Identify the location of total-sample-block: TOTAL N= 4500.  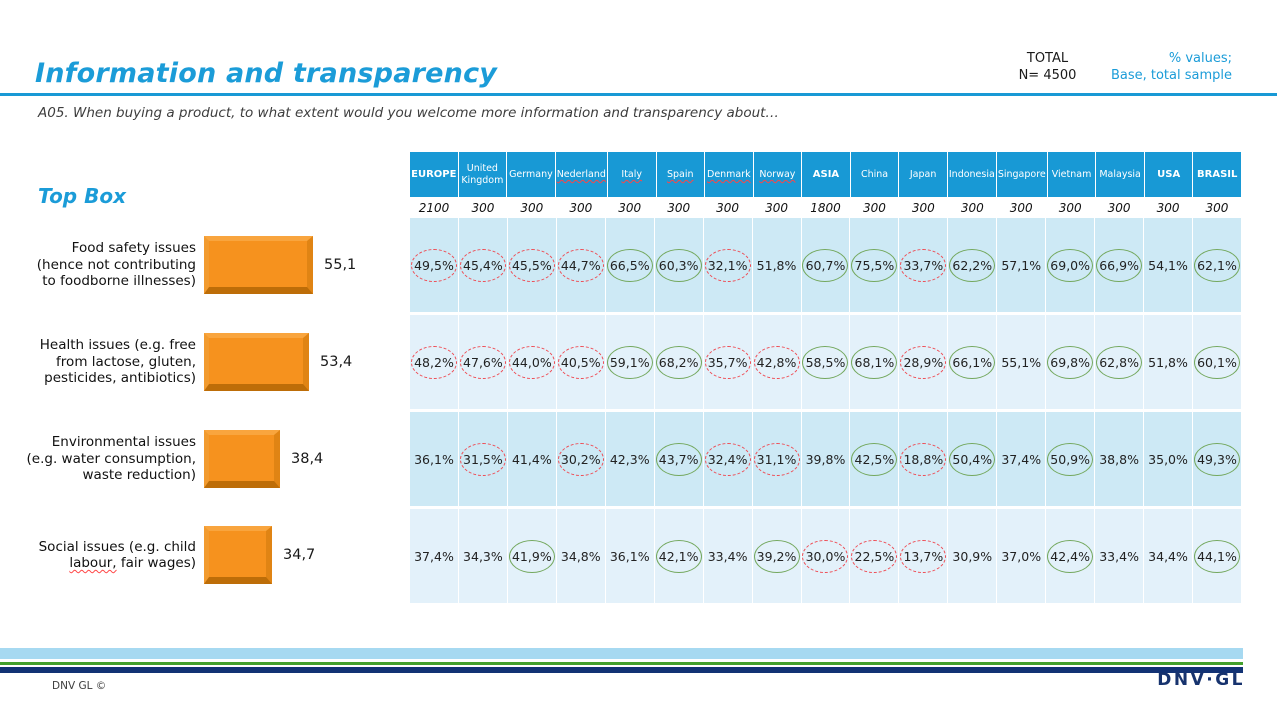
(1047, 68).